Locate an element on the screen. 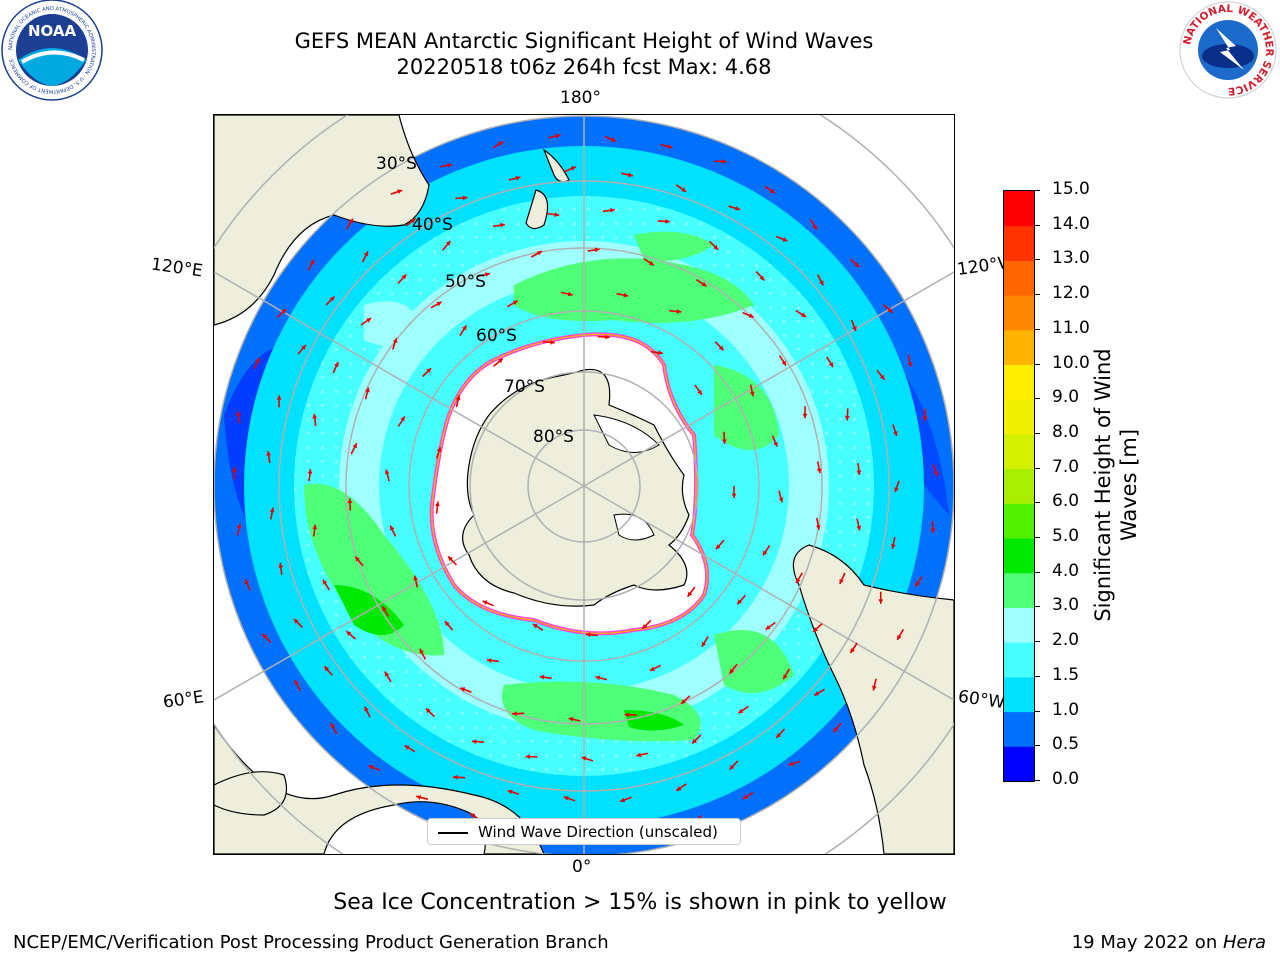  colorbar is located at coordinates (1019, 486).